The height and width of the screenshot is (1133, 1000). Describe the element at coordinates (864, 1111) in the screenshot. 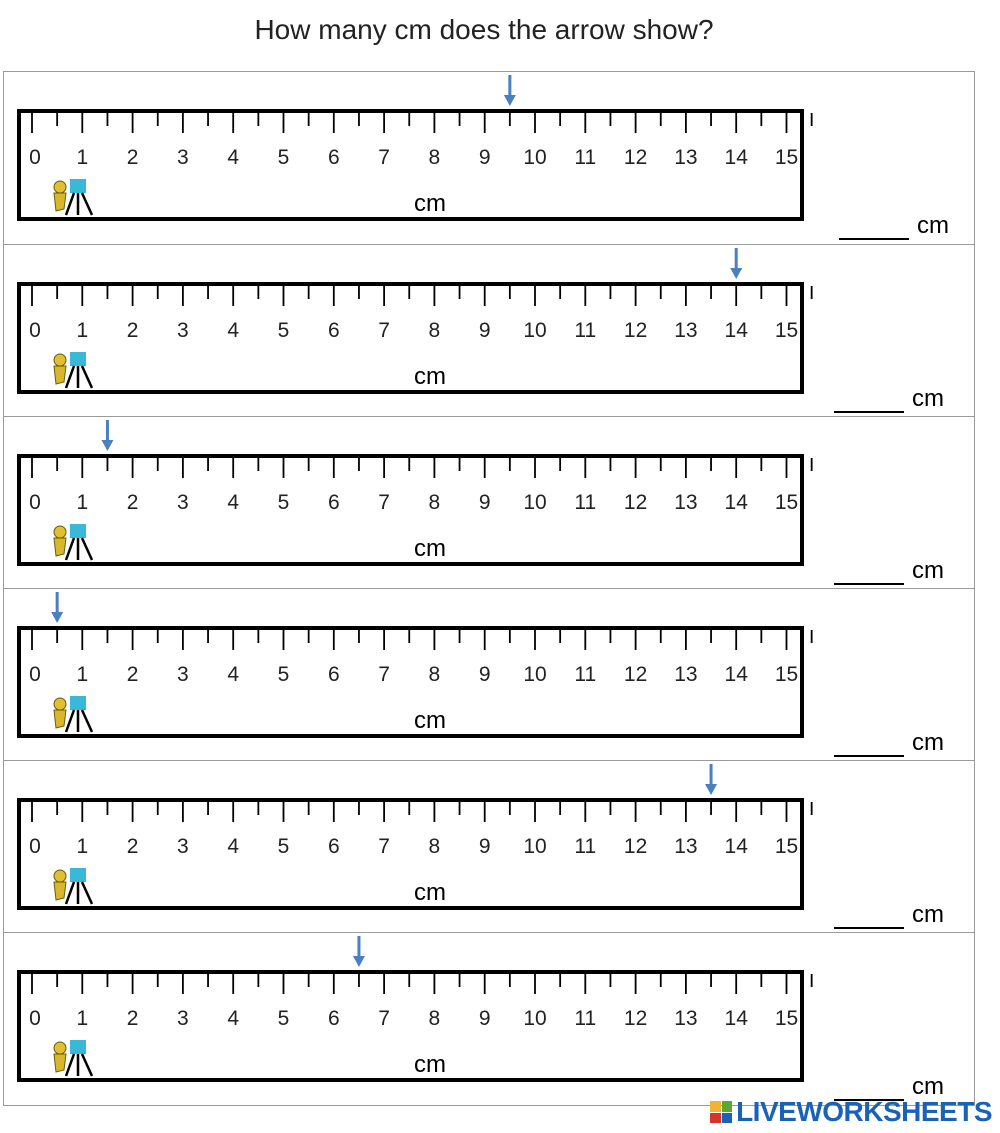

I see `liveworksheets-logo-text: LIVEWORKSHEETS` at that location.